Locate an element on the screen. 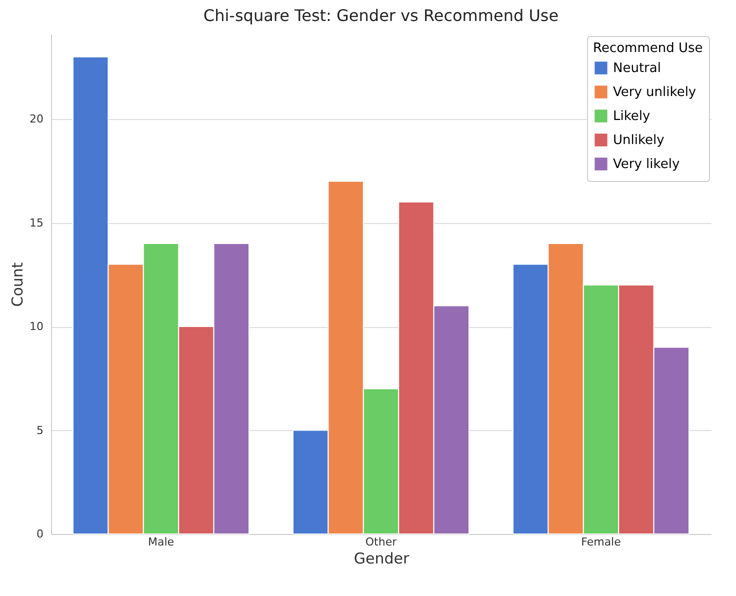 The height and width of the screenshot is (596, 736). y-tick-label: 15 is located at coordinates (37, 223).